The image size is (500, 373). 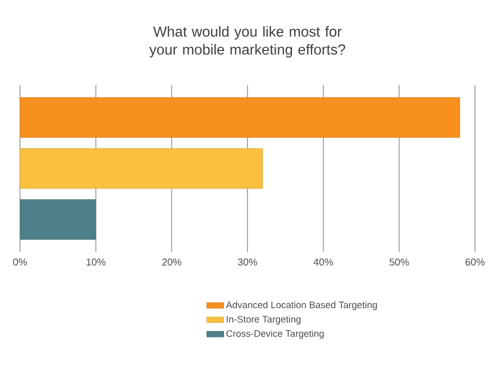 I want to click on legend-label: Advanced Location Based Targeting, so click(x=301, y=305).